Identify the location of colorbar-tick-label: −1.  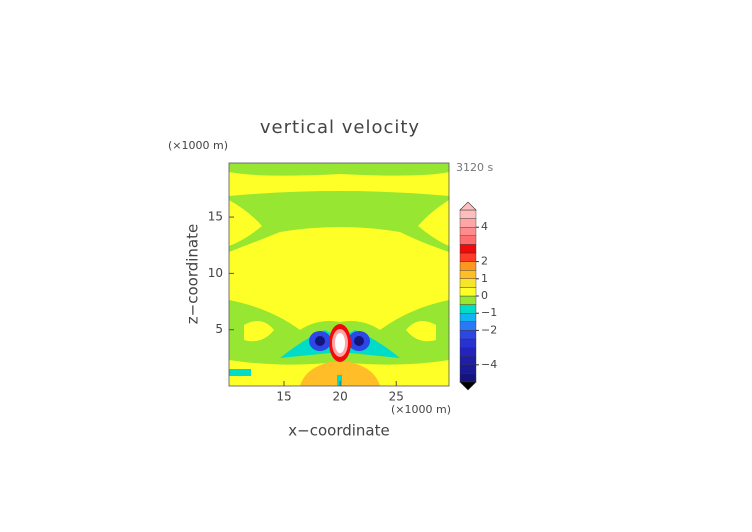
(489, 312).